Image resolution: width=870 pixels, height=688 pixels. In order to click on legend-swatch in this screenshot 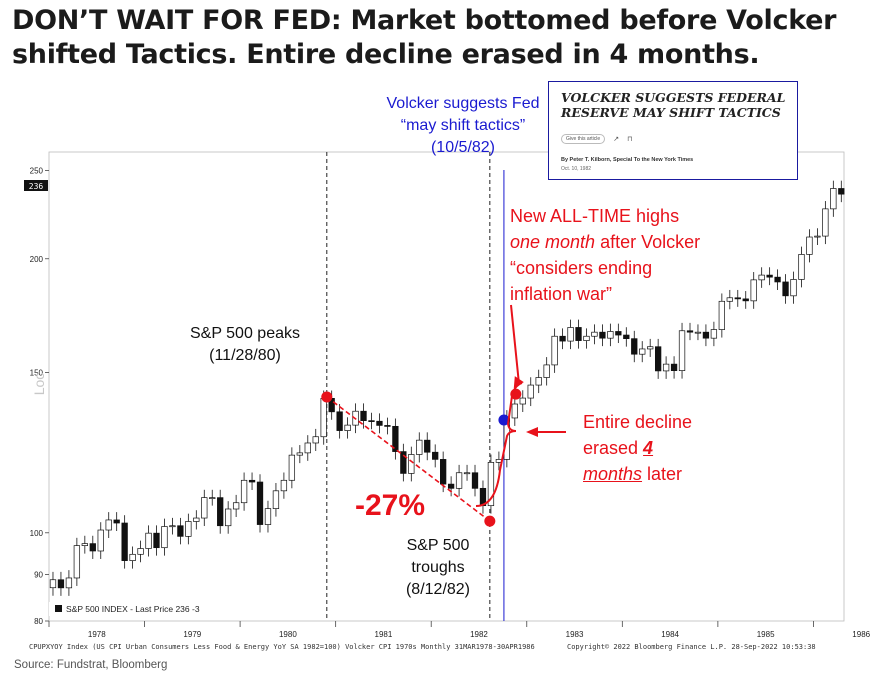, I will do `click(58, 608)`.